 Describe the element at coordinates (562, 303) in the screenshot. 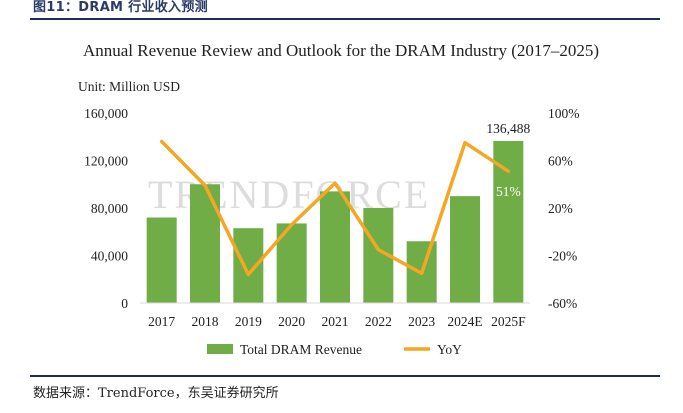

I see `y-right-tick: -60%` at that location.